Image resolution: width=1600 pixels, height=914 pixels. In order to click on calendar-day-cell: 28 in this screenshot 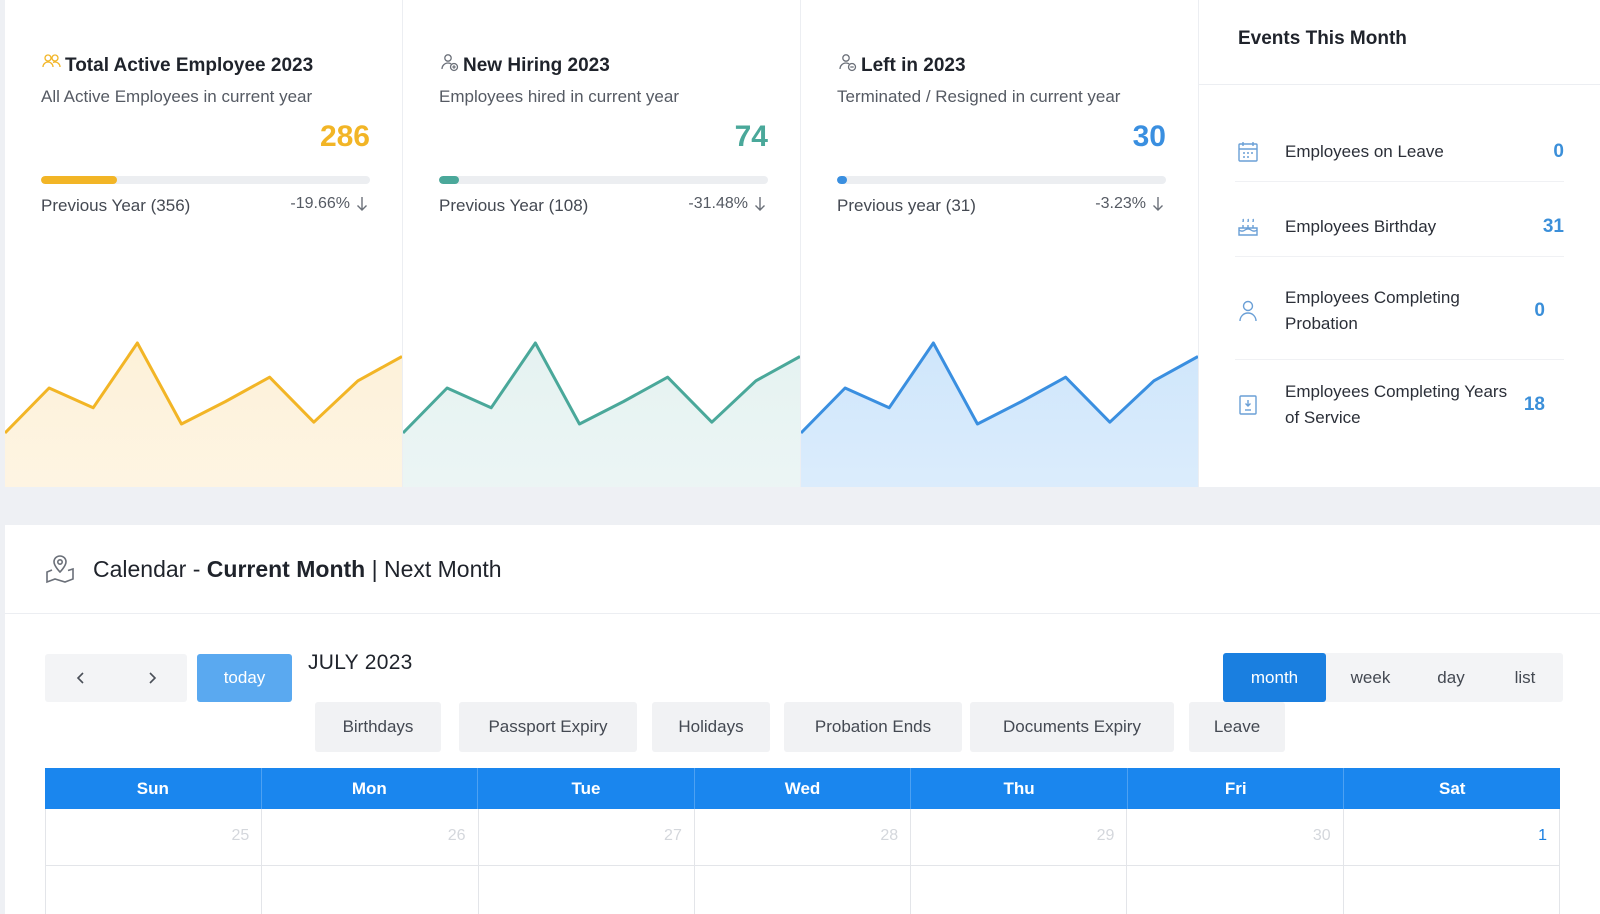, I will do `click(803, 837)`.